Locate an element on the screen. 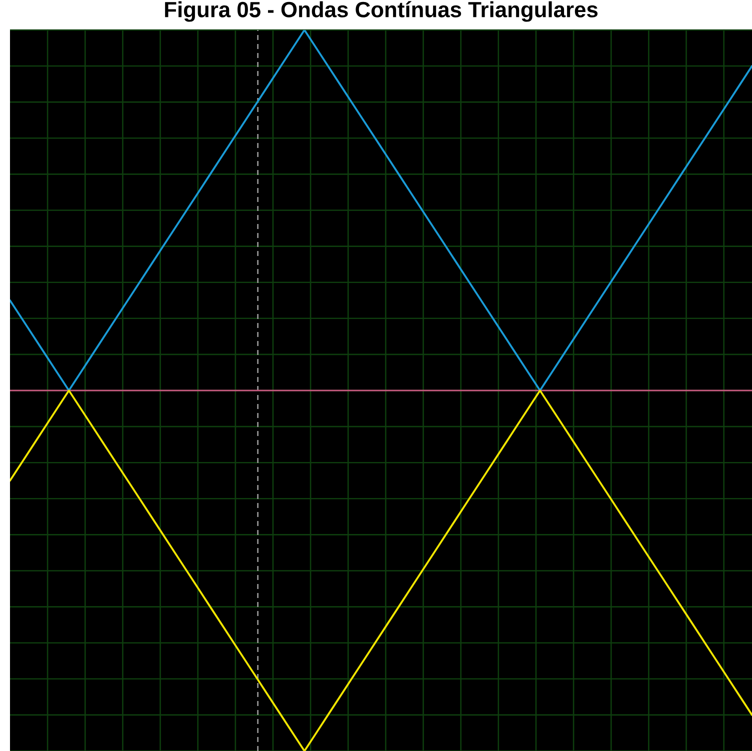  chart-title: Figura 05 - Ondas Contínuas Triangulares is located at coordinates (381, 11).